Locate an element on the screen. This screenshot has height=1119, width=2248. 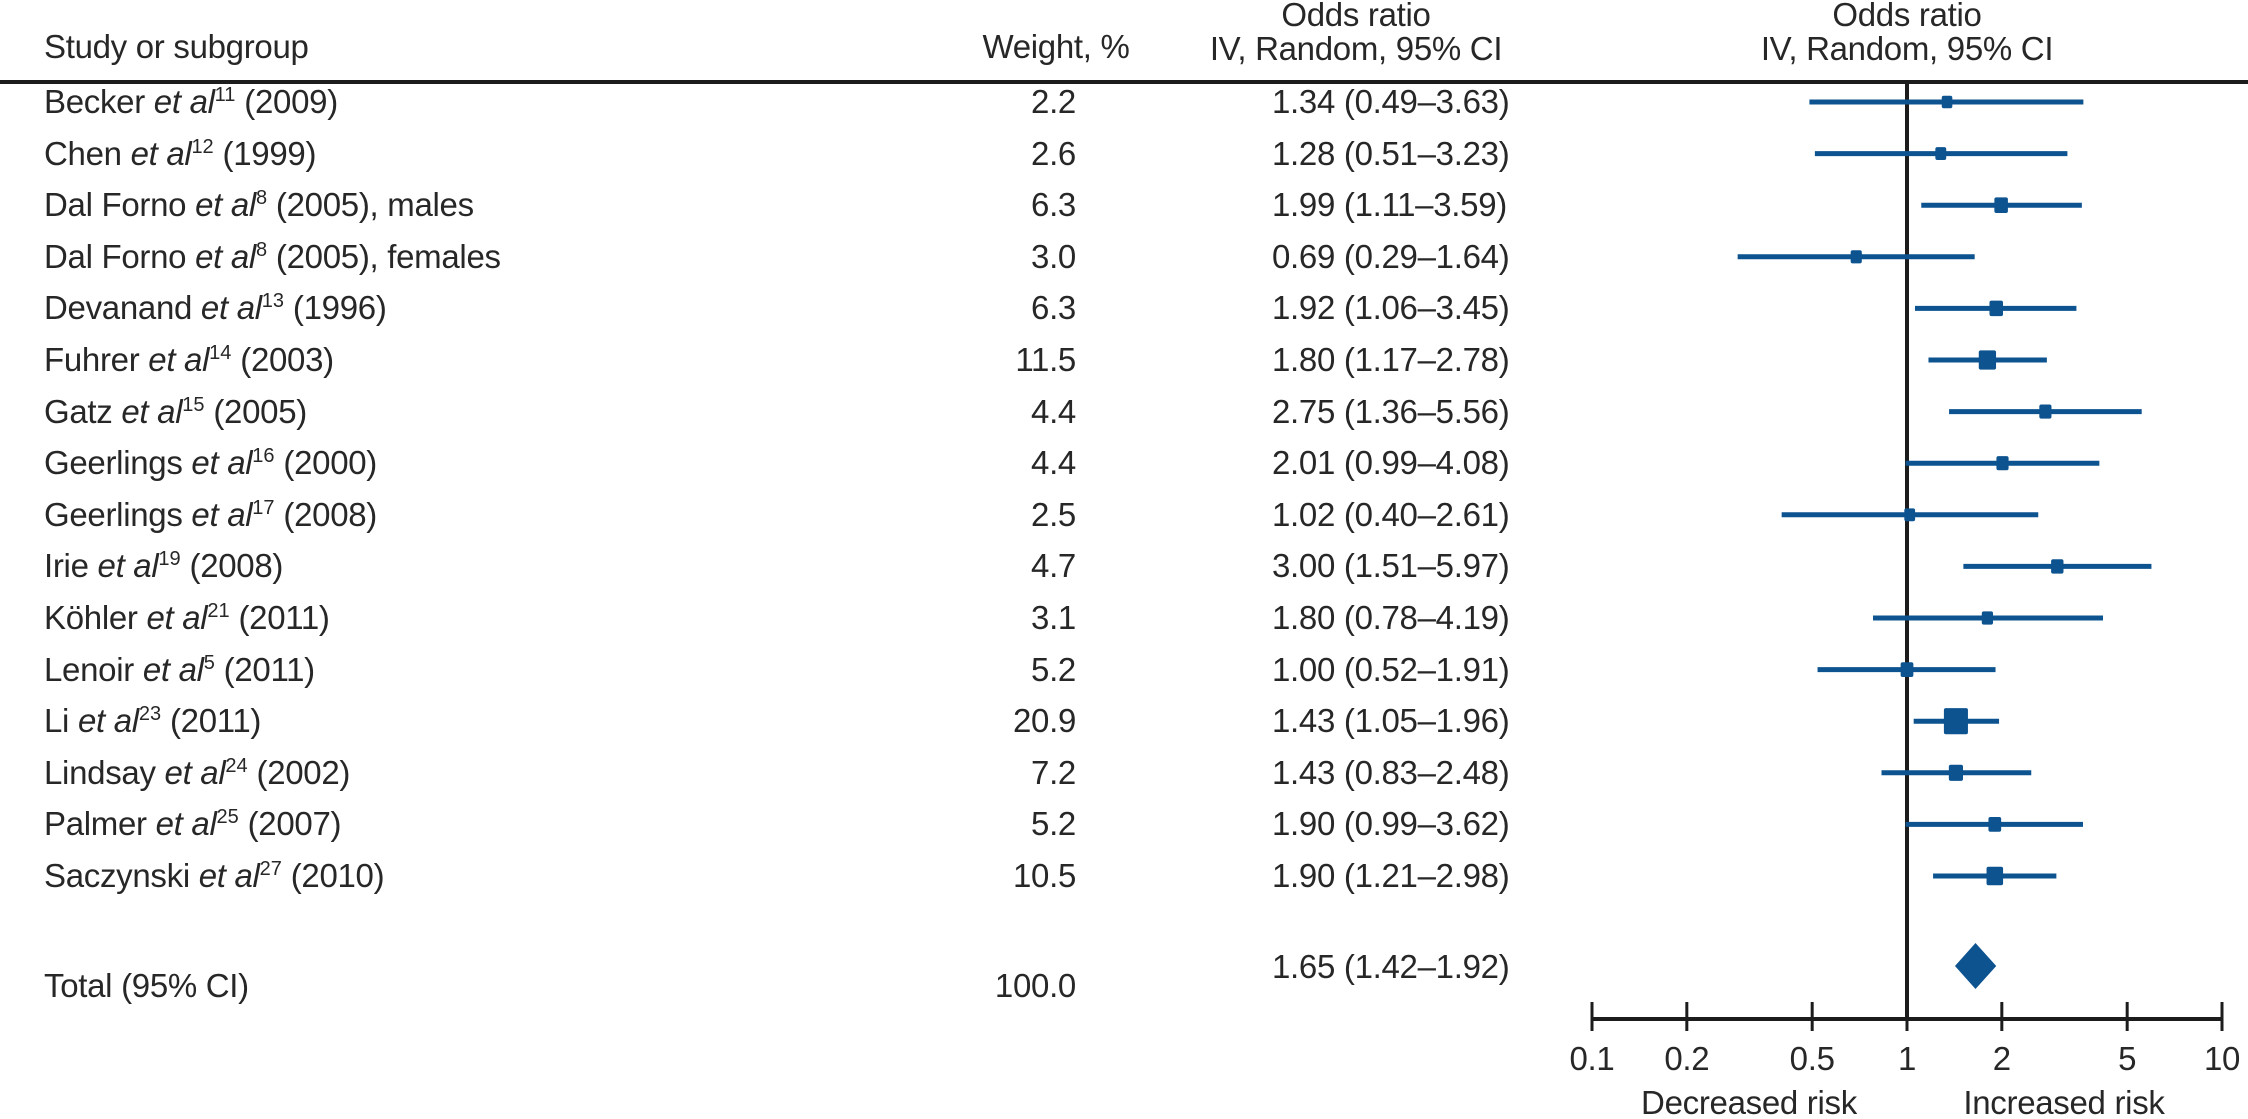
study-or-value: 1.28 (0.51–3.23) is located at coordinates (1391, 153).